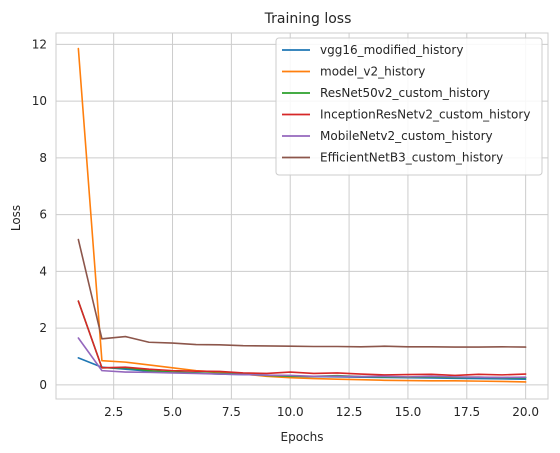  I want to click on x-tick-label: 20.0, so click(525, 412).